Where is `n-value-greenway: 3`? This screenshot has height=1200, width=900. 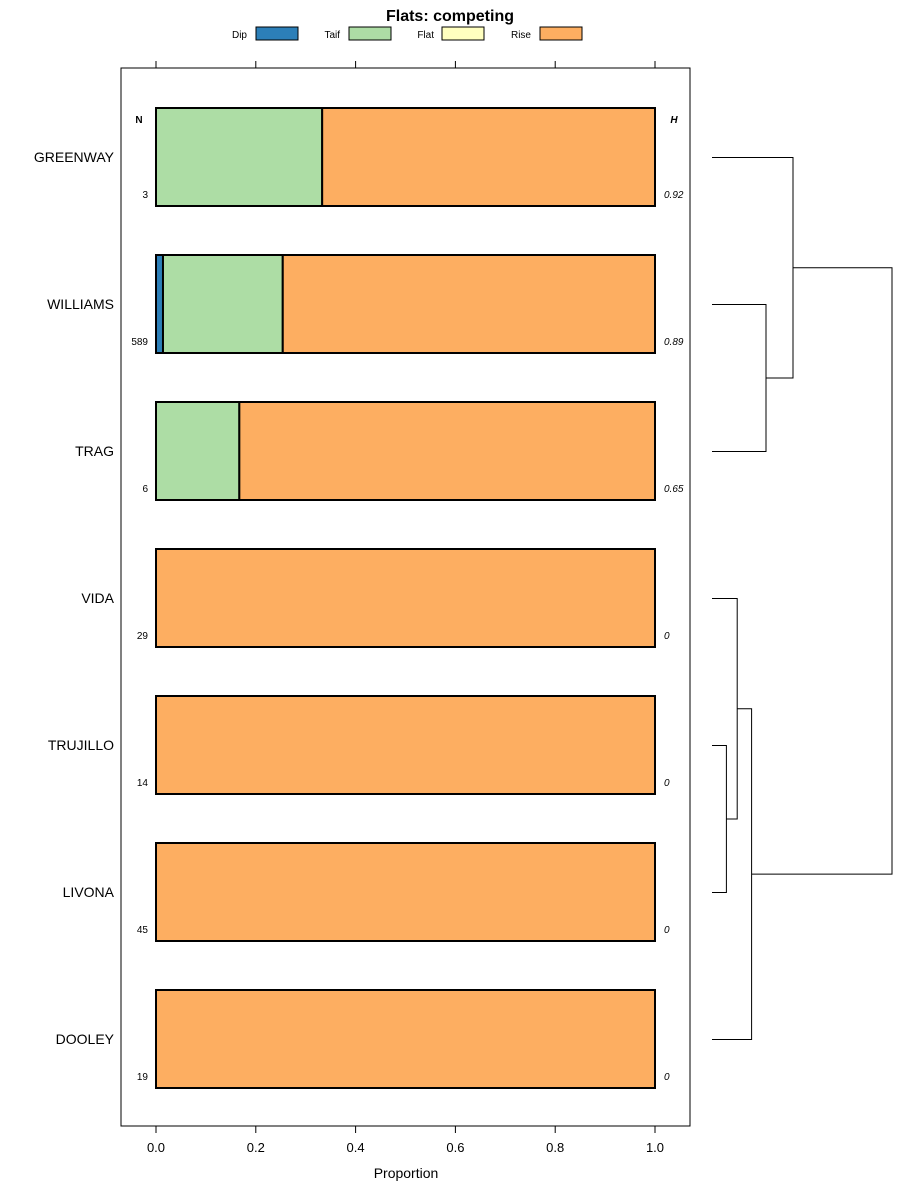
n-value-greenway: 3 is located at coordinates (145, 195).